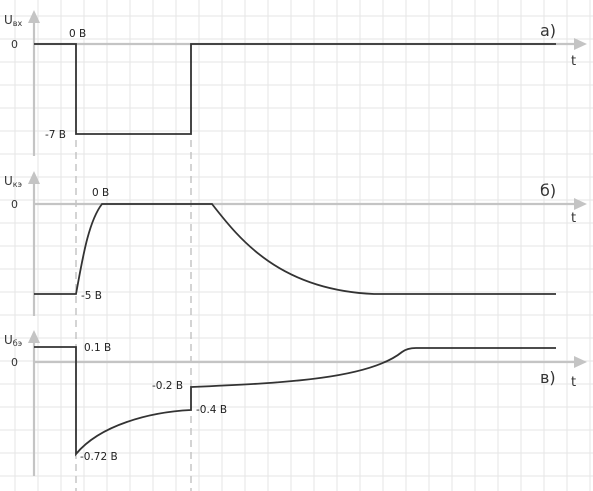  What do you see at coordinates (91, 296) in the screenshot?
I see `panel-b-low-label: -5 В` at bounding box center [91, 296].